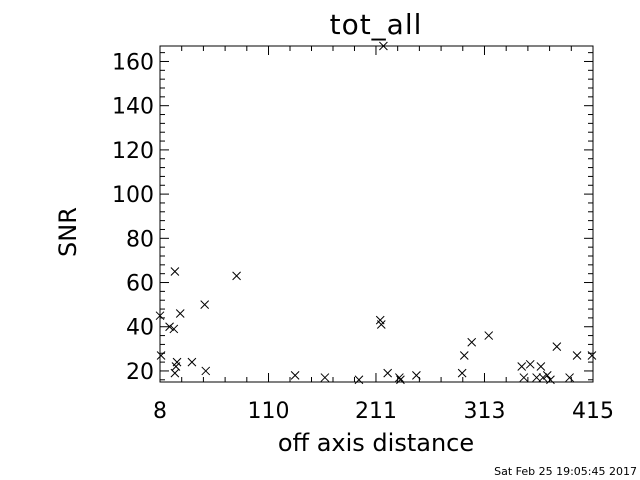 The height and width of the screenshot is (480, 640). I want to click on x-axis-label: off axis distance, so click(376, 443).